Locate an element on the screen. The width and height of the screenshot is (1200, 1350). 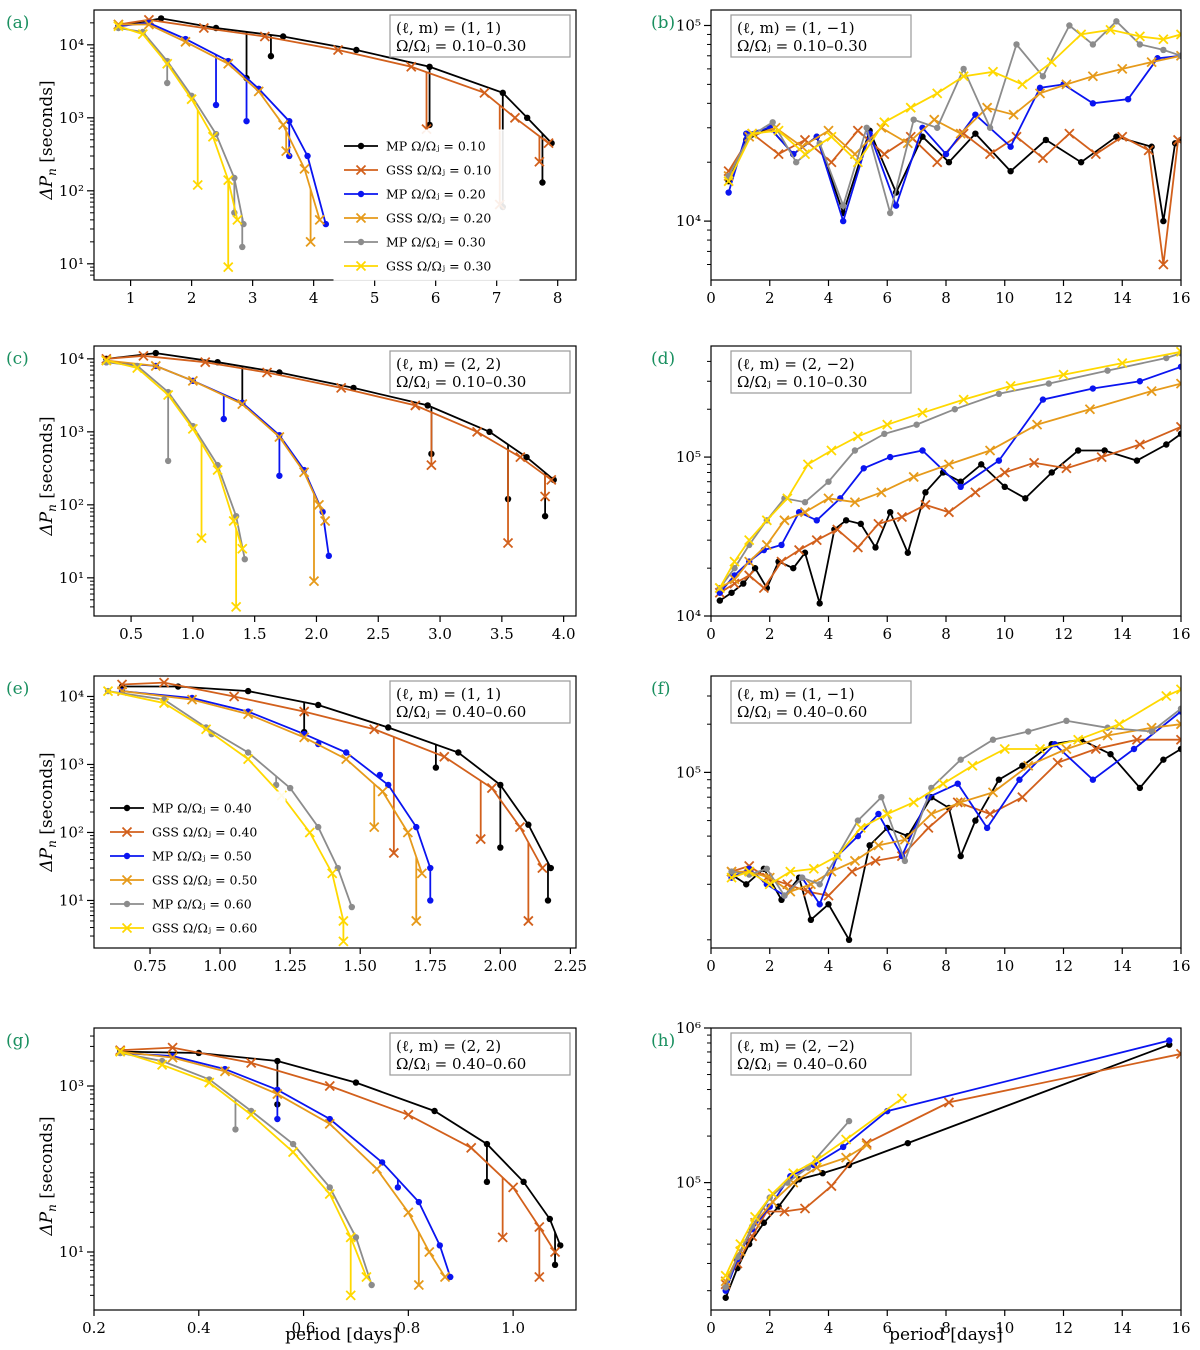
y-tick-label: 10³ is located at coordinates (71, 118).